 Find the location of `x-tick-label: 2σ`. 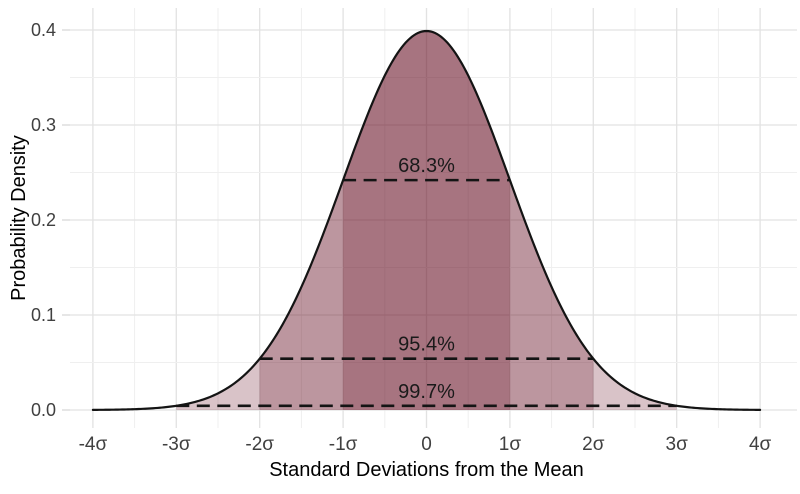

x-tick-label: 2σ is located at coordinates (593, 444).